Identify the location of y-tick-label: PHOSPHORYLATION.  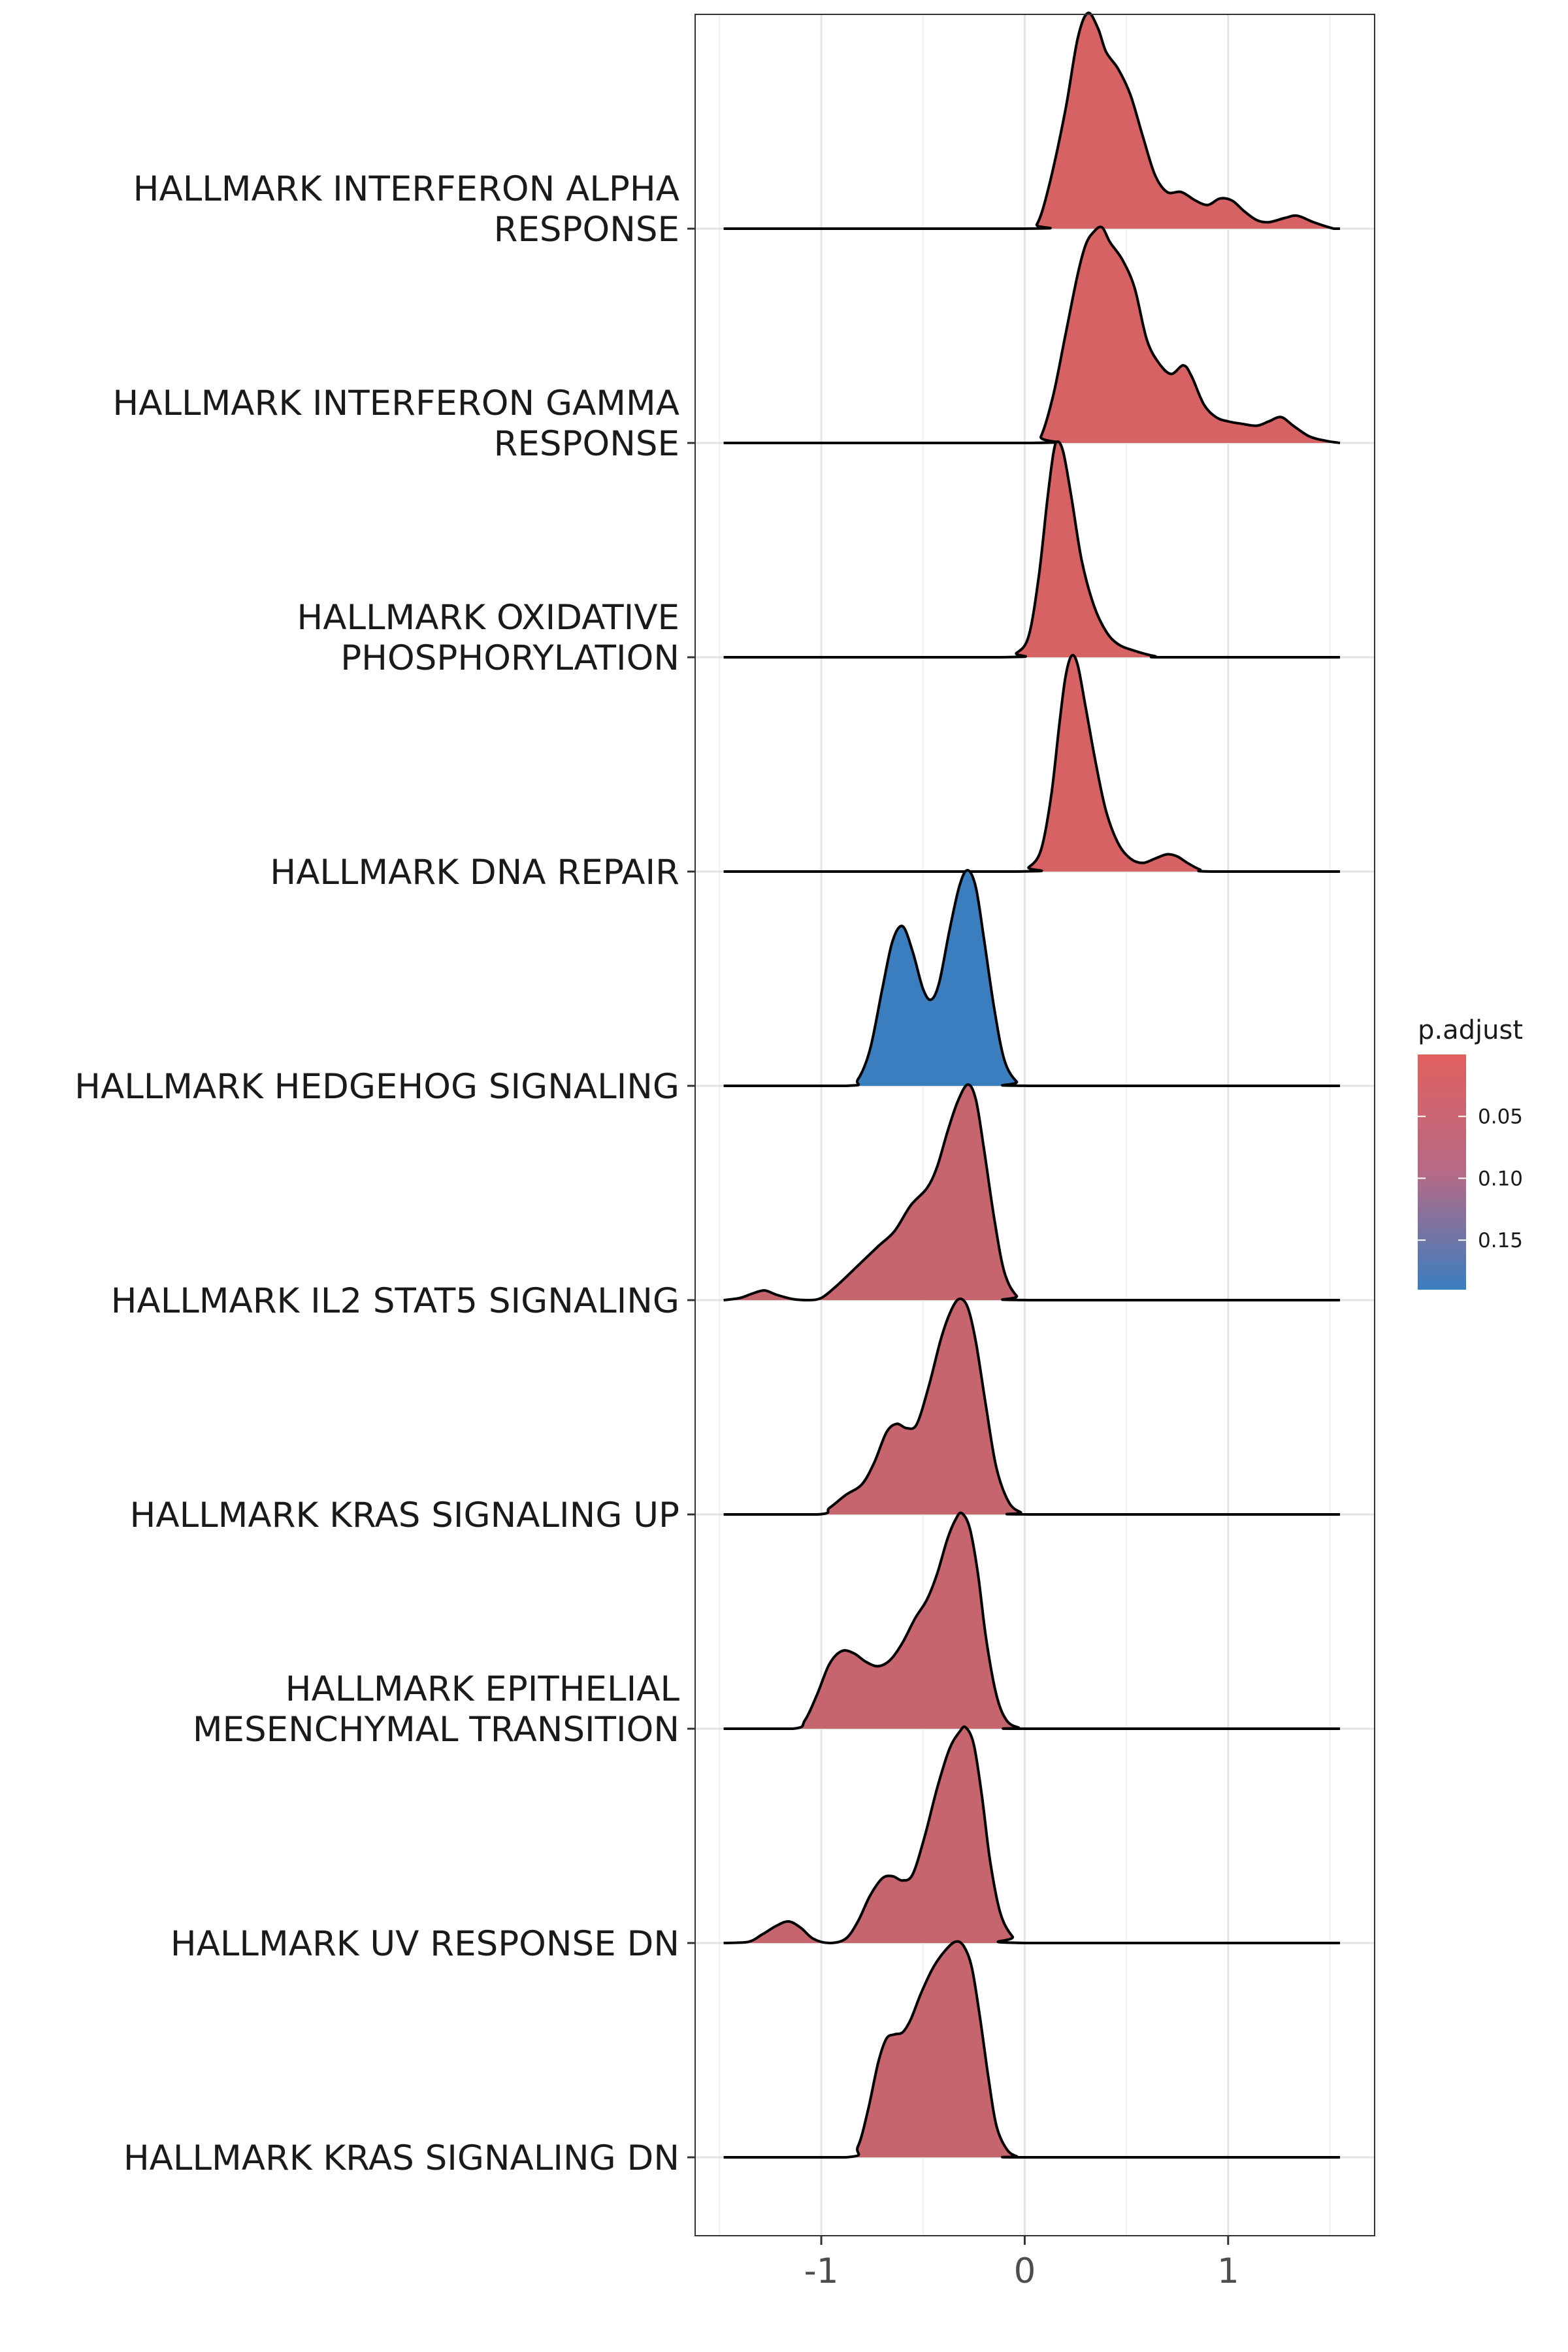
(509, 658).